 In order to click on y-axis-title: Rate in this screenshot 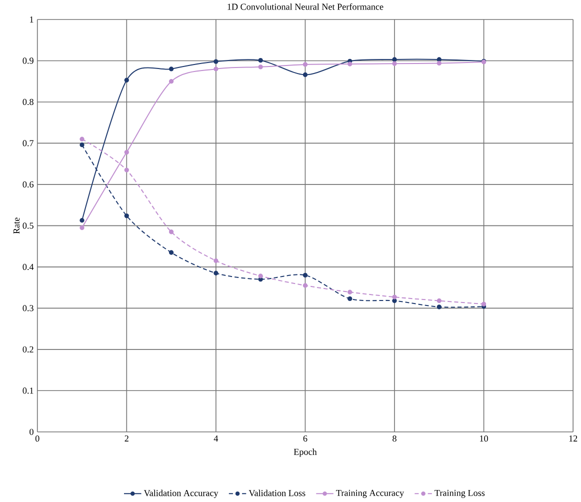, I will do `click(16, 226)`.